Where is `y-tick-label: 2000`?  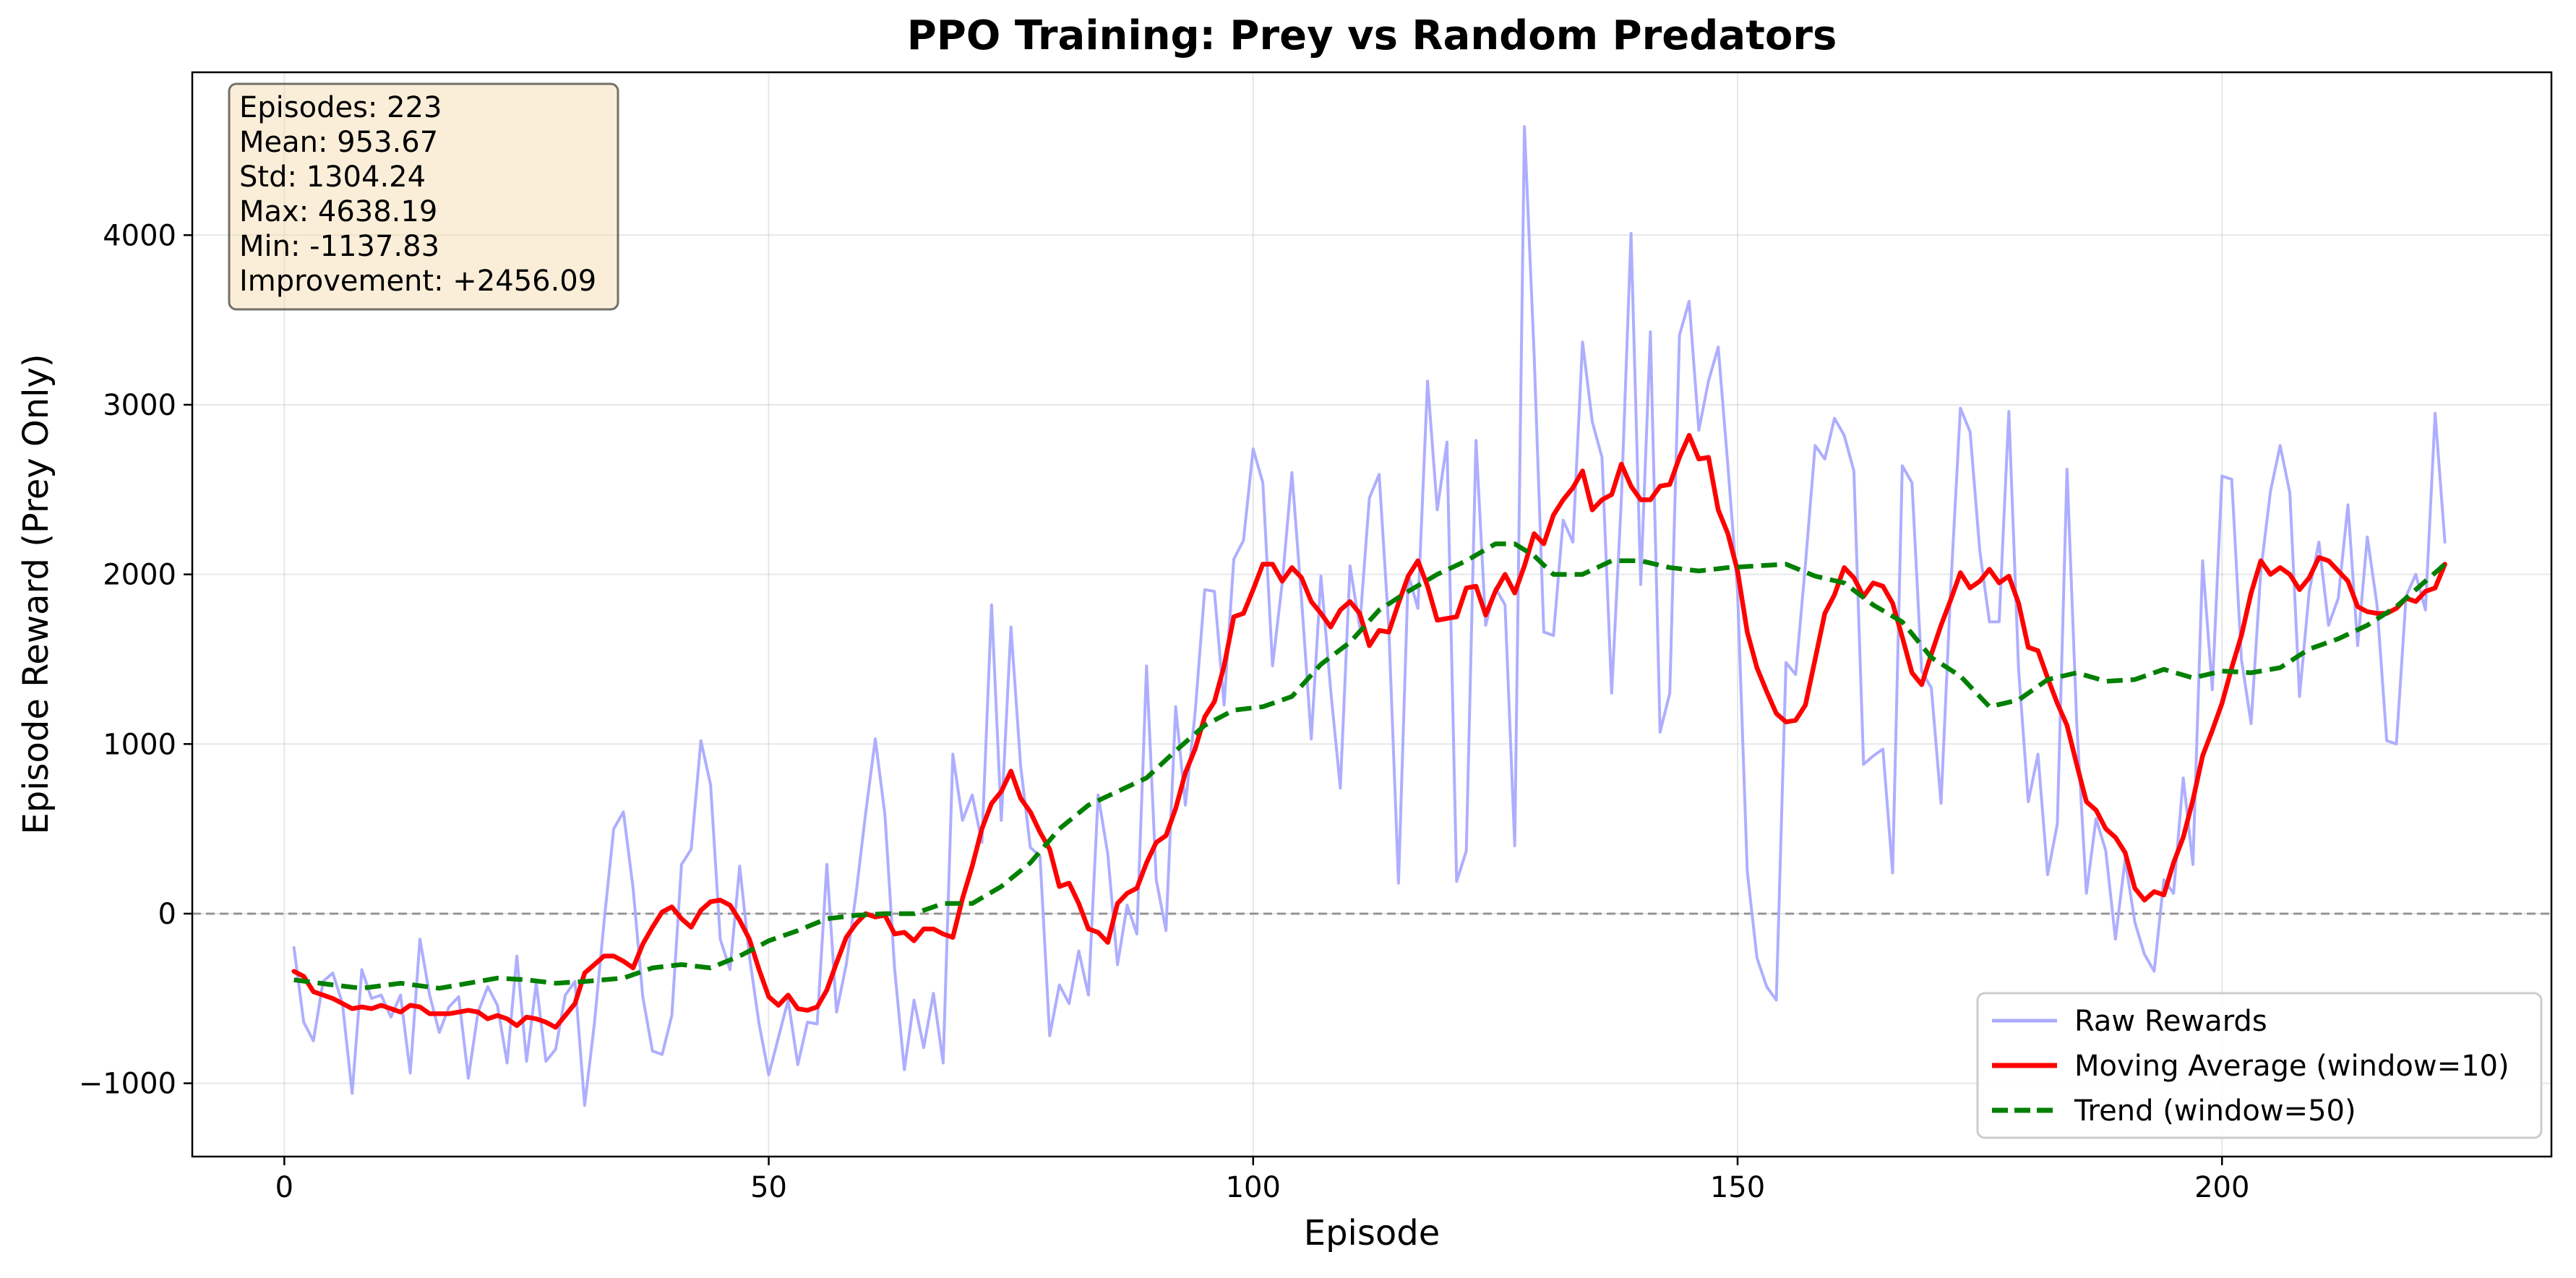
y-tick-label: 2000 is located at coordinates (139, 575).